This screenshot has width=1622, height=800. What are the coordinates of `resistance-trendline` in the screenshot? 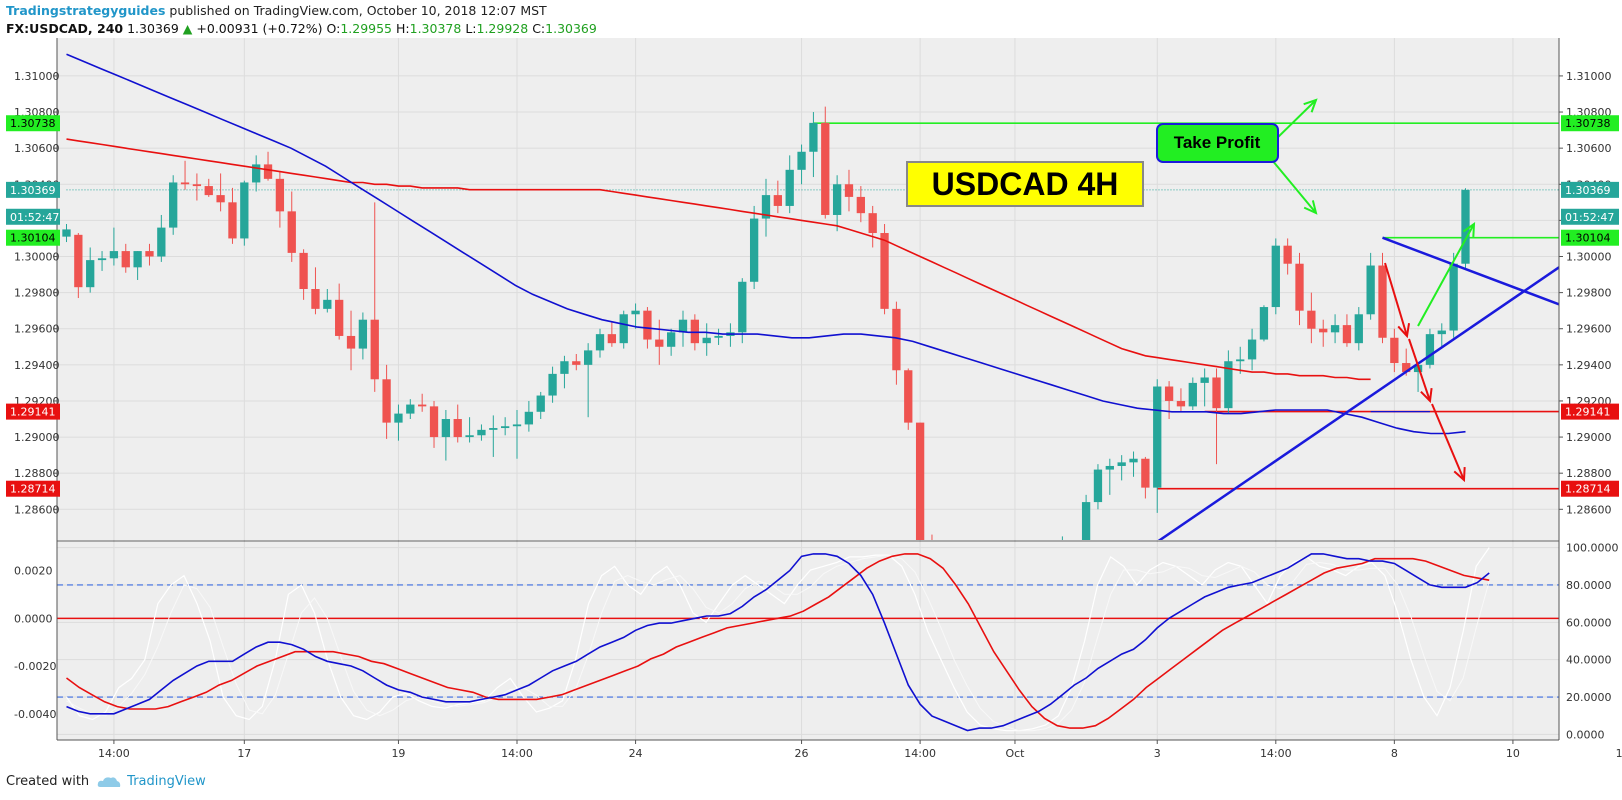 It's located at (1470, 271).